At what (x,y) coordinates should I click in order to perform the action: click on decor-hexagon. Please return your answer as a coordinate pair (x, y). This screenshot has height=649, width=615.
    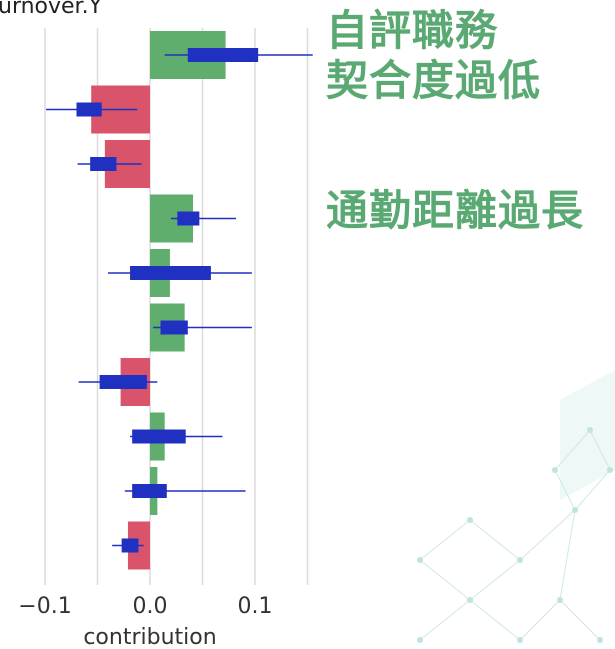
    Looking at the image, I should click on (587, 435).